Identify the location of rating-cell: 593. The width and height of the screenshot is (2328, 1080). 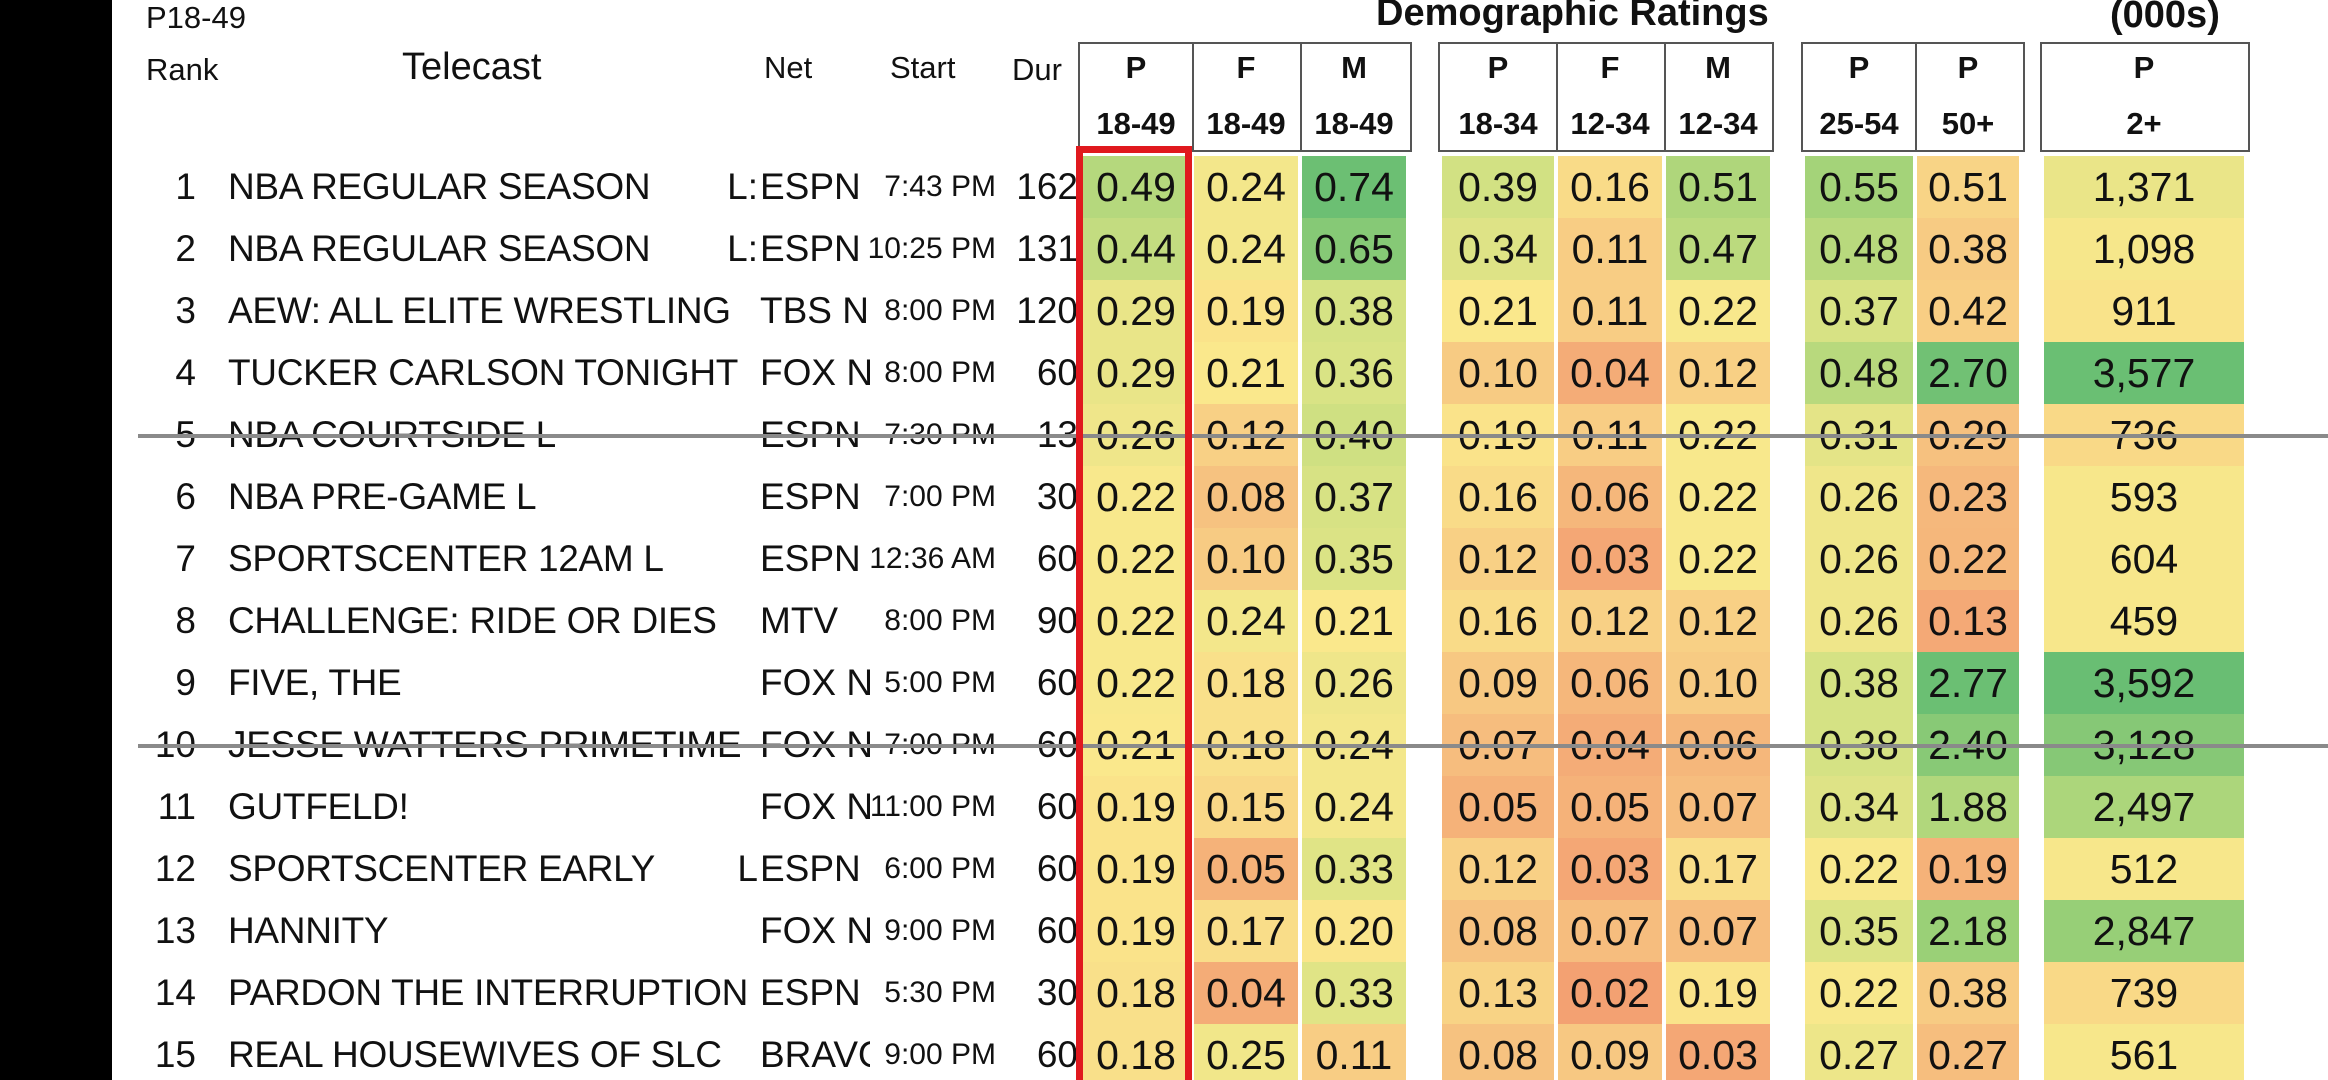
(2144, 497).